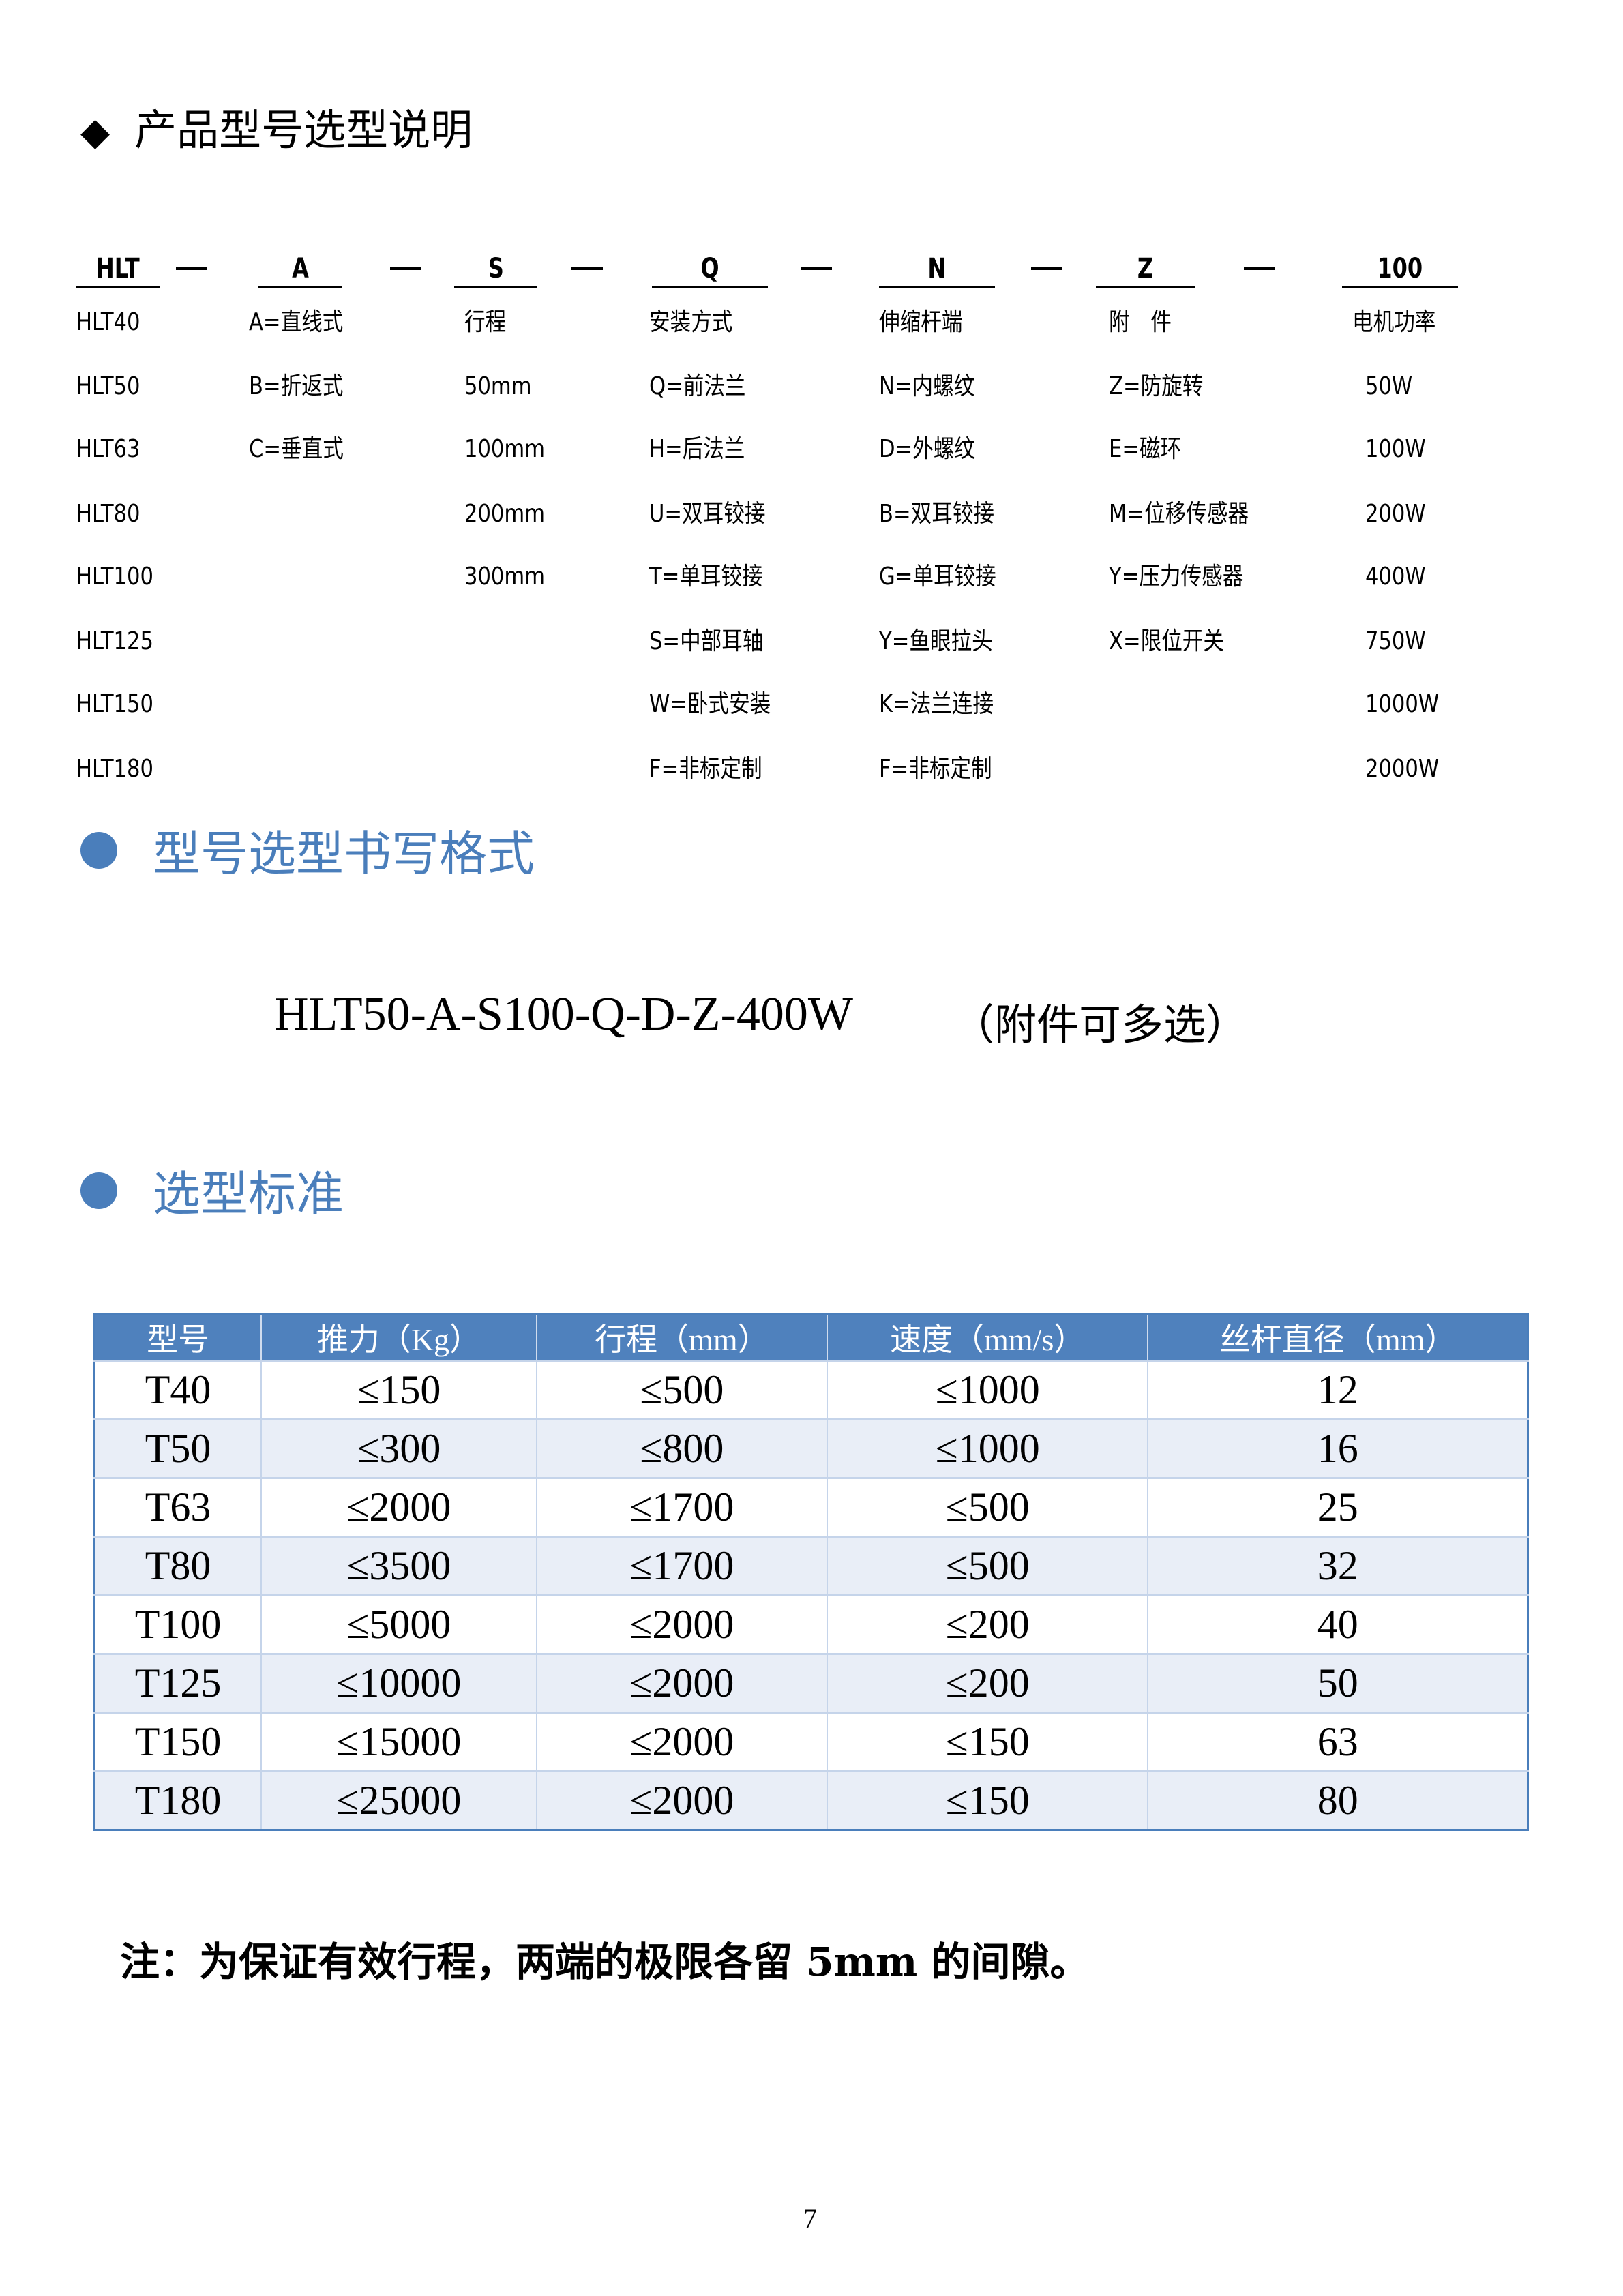 The image size is (1623, 2296). Describe the element at coordinates (95, 132) in the screenshot. I see `diamond-icon: ◆` at that location.